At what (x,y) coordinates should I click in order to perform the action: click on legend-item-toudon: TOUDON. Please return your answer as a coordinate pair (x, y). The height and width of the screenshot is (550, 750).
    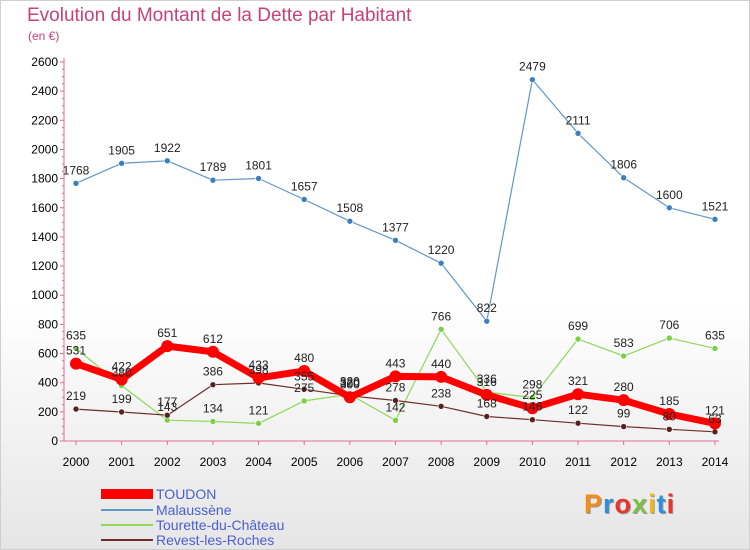
    Looking at the image, I should click on (158, 494).